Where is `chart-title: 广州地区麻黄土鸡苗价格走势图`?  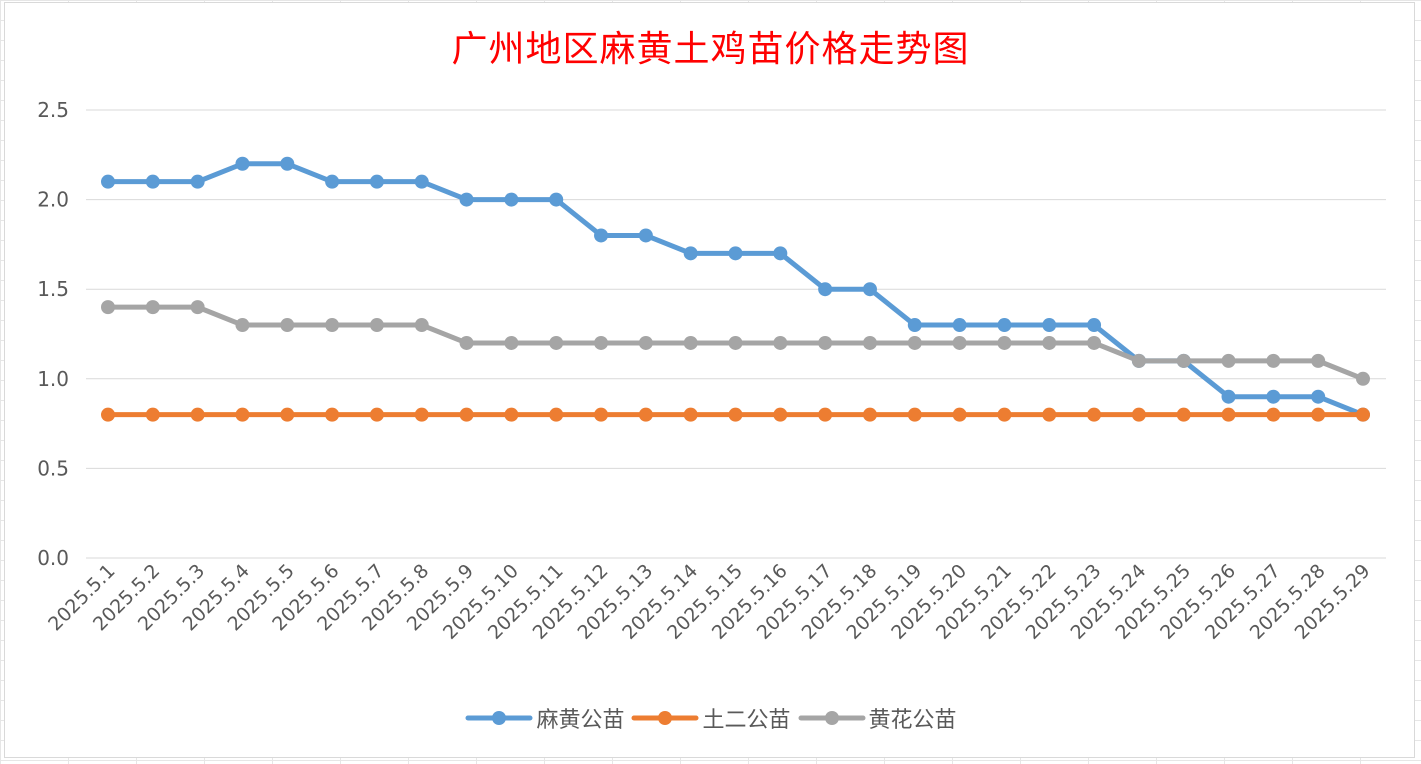 chart-title: 广州地区麻黄土鸡苗价格走势图 is located at coordinates (710, 49).